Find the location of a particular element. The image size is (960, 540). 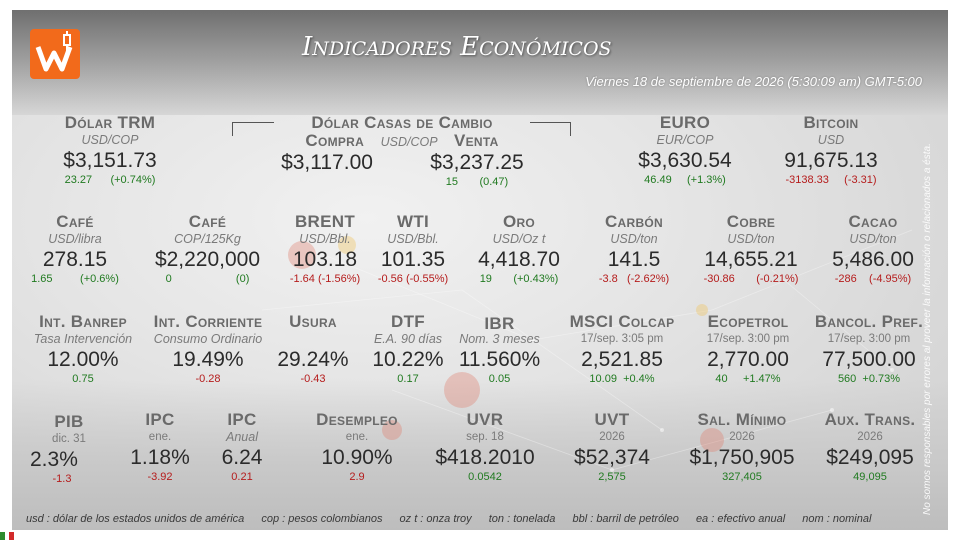

indicator-unit: Tasa Intervención is located at coordinates (83, 339).